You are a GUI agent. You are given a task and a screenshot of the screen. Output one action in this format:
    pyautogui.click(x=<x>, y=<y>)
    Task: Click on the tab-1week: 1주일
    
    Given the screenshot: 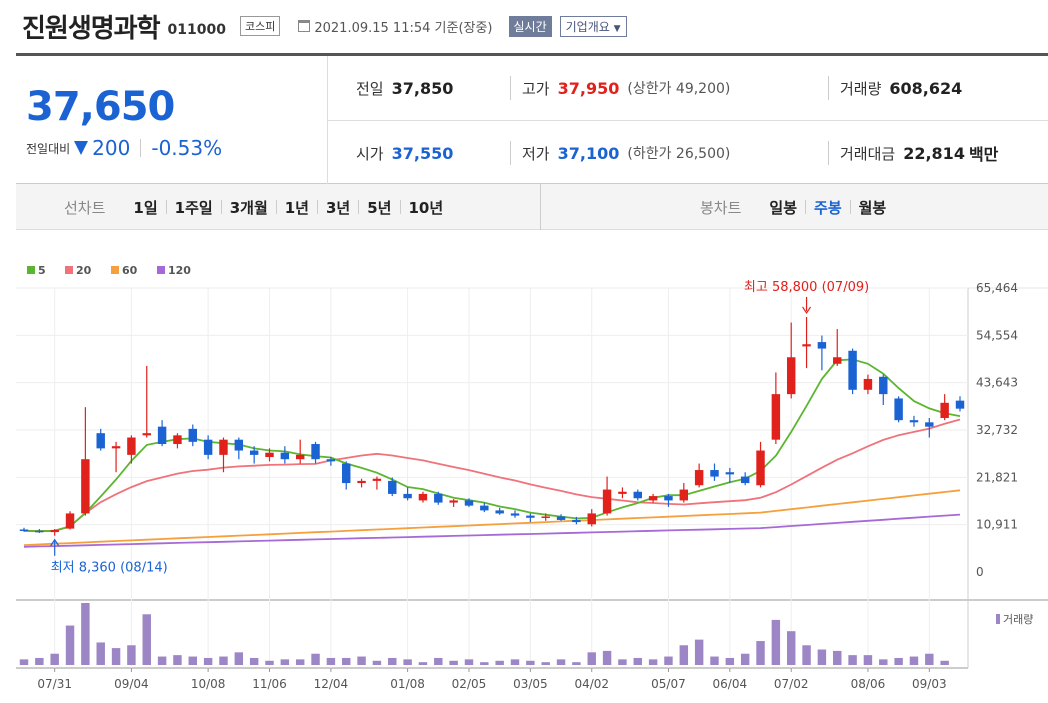 What is the action you would take?
    pyautogui.click(x=193, y=207)
    